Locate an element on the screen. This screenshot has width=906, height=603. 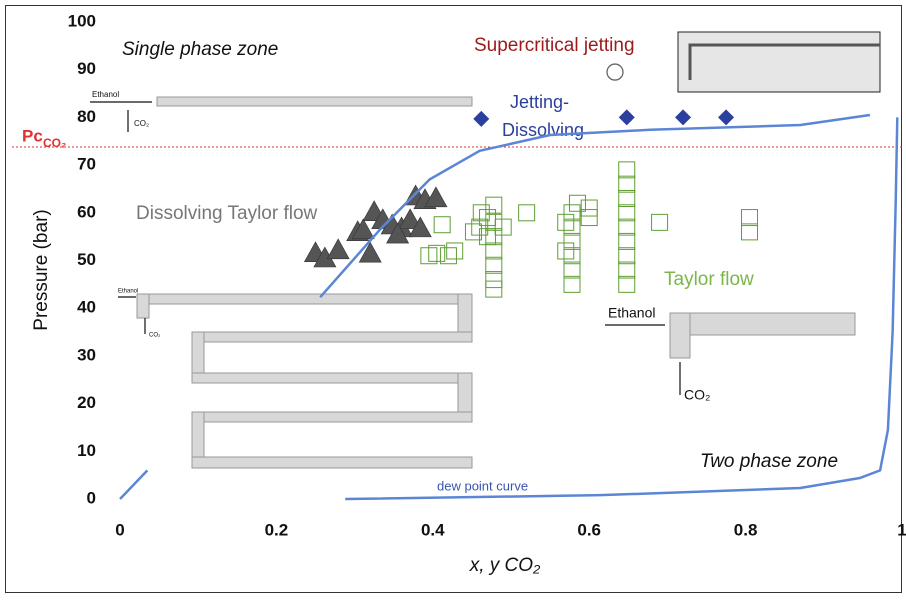
x-tick-label: 0.8 is located at coordinates (746, 529).